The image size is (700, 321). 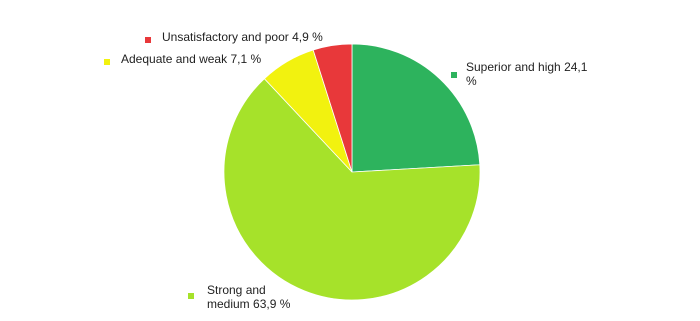 I want to click on value-label: 24,1 %, so click(x=527, y=74).